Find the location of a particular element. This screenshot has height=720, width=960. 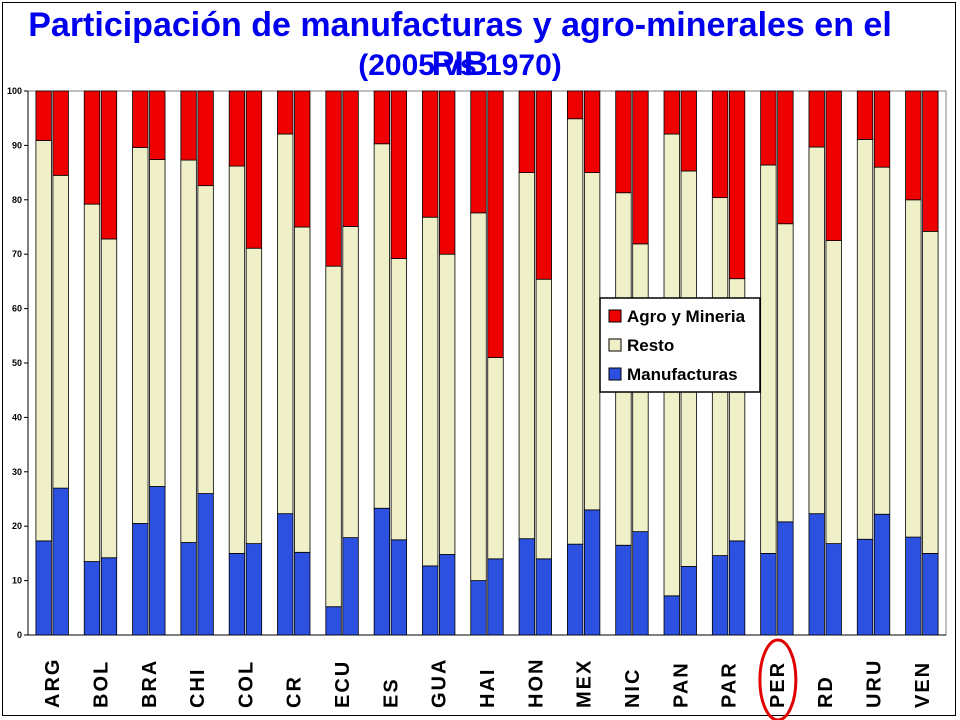

category-label: PER is located at coordinates (778, 684).